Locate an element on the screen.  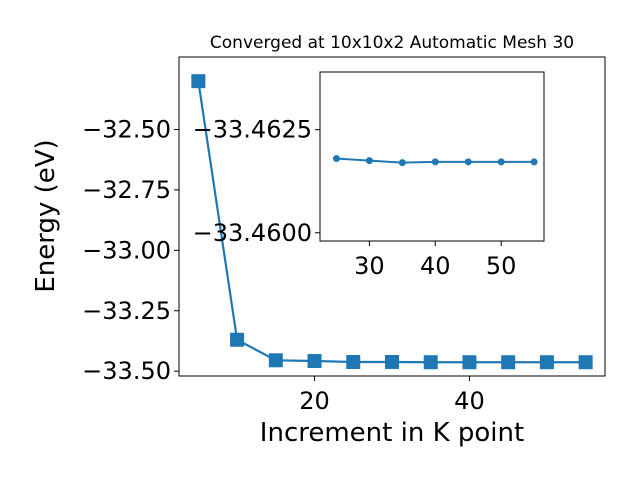
inset-background is located at coordinates (432, 156).